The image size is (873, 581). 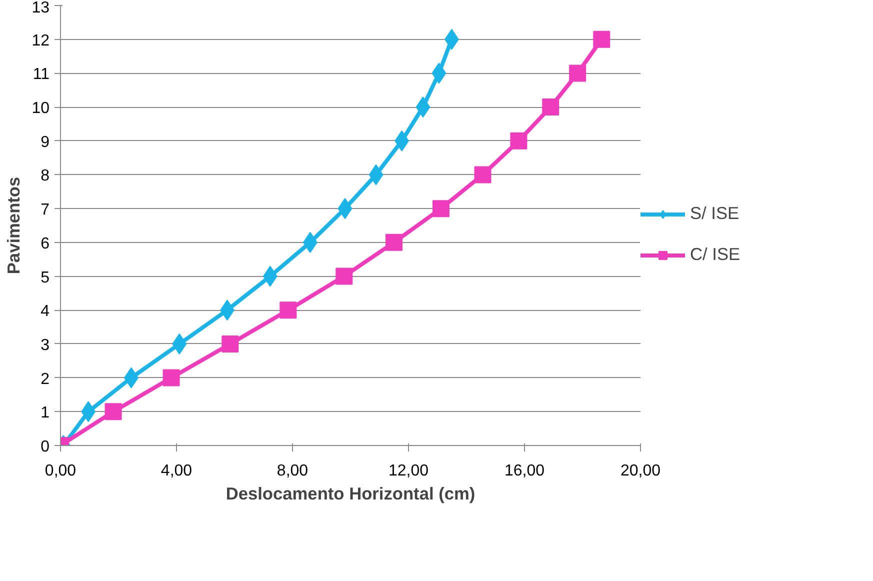 What do you see at coordinates (45, 210) in the screenshot?
I see `y-tick-label: 7` at bounding box center [45, 210].